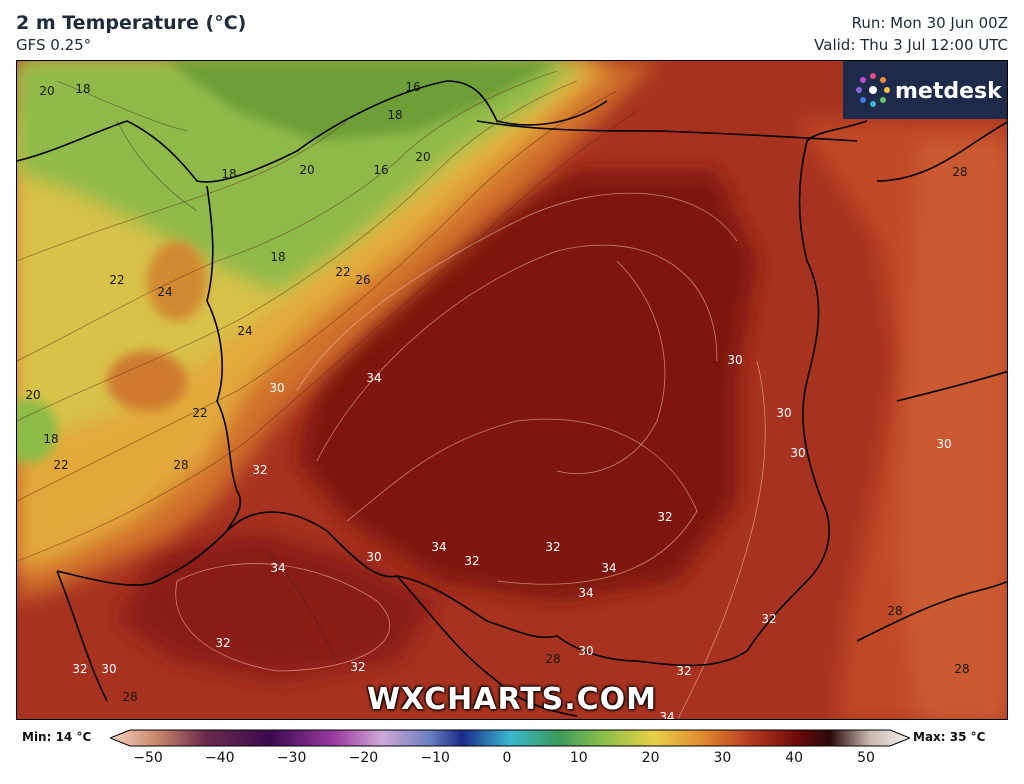 This screenshot has width=1024, height=784. Describe the element at coordinates (952, 430) in the screenshot. I see `far-east-region` at that location.